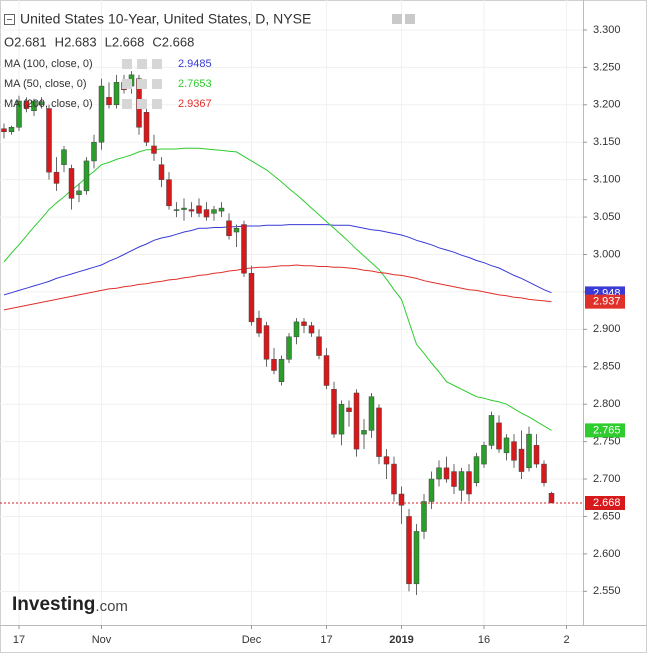  Describe the element at coordinates (9, 19) in the screenshot. I see `collapse-icon` at that location.